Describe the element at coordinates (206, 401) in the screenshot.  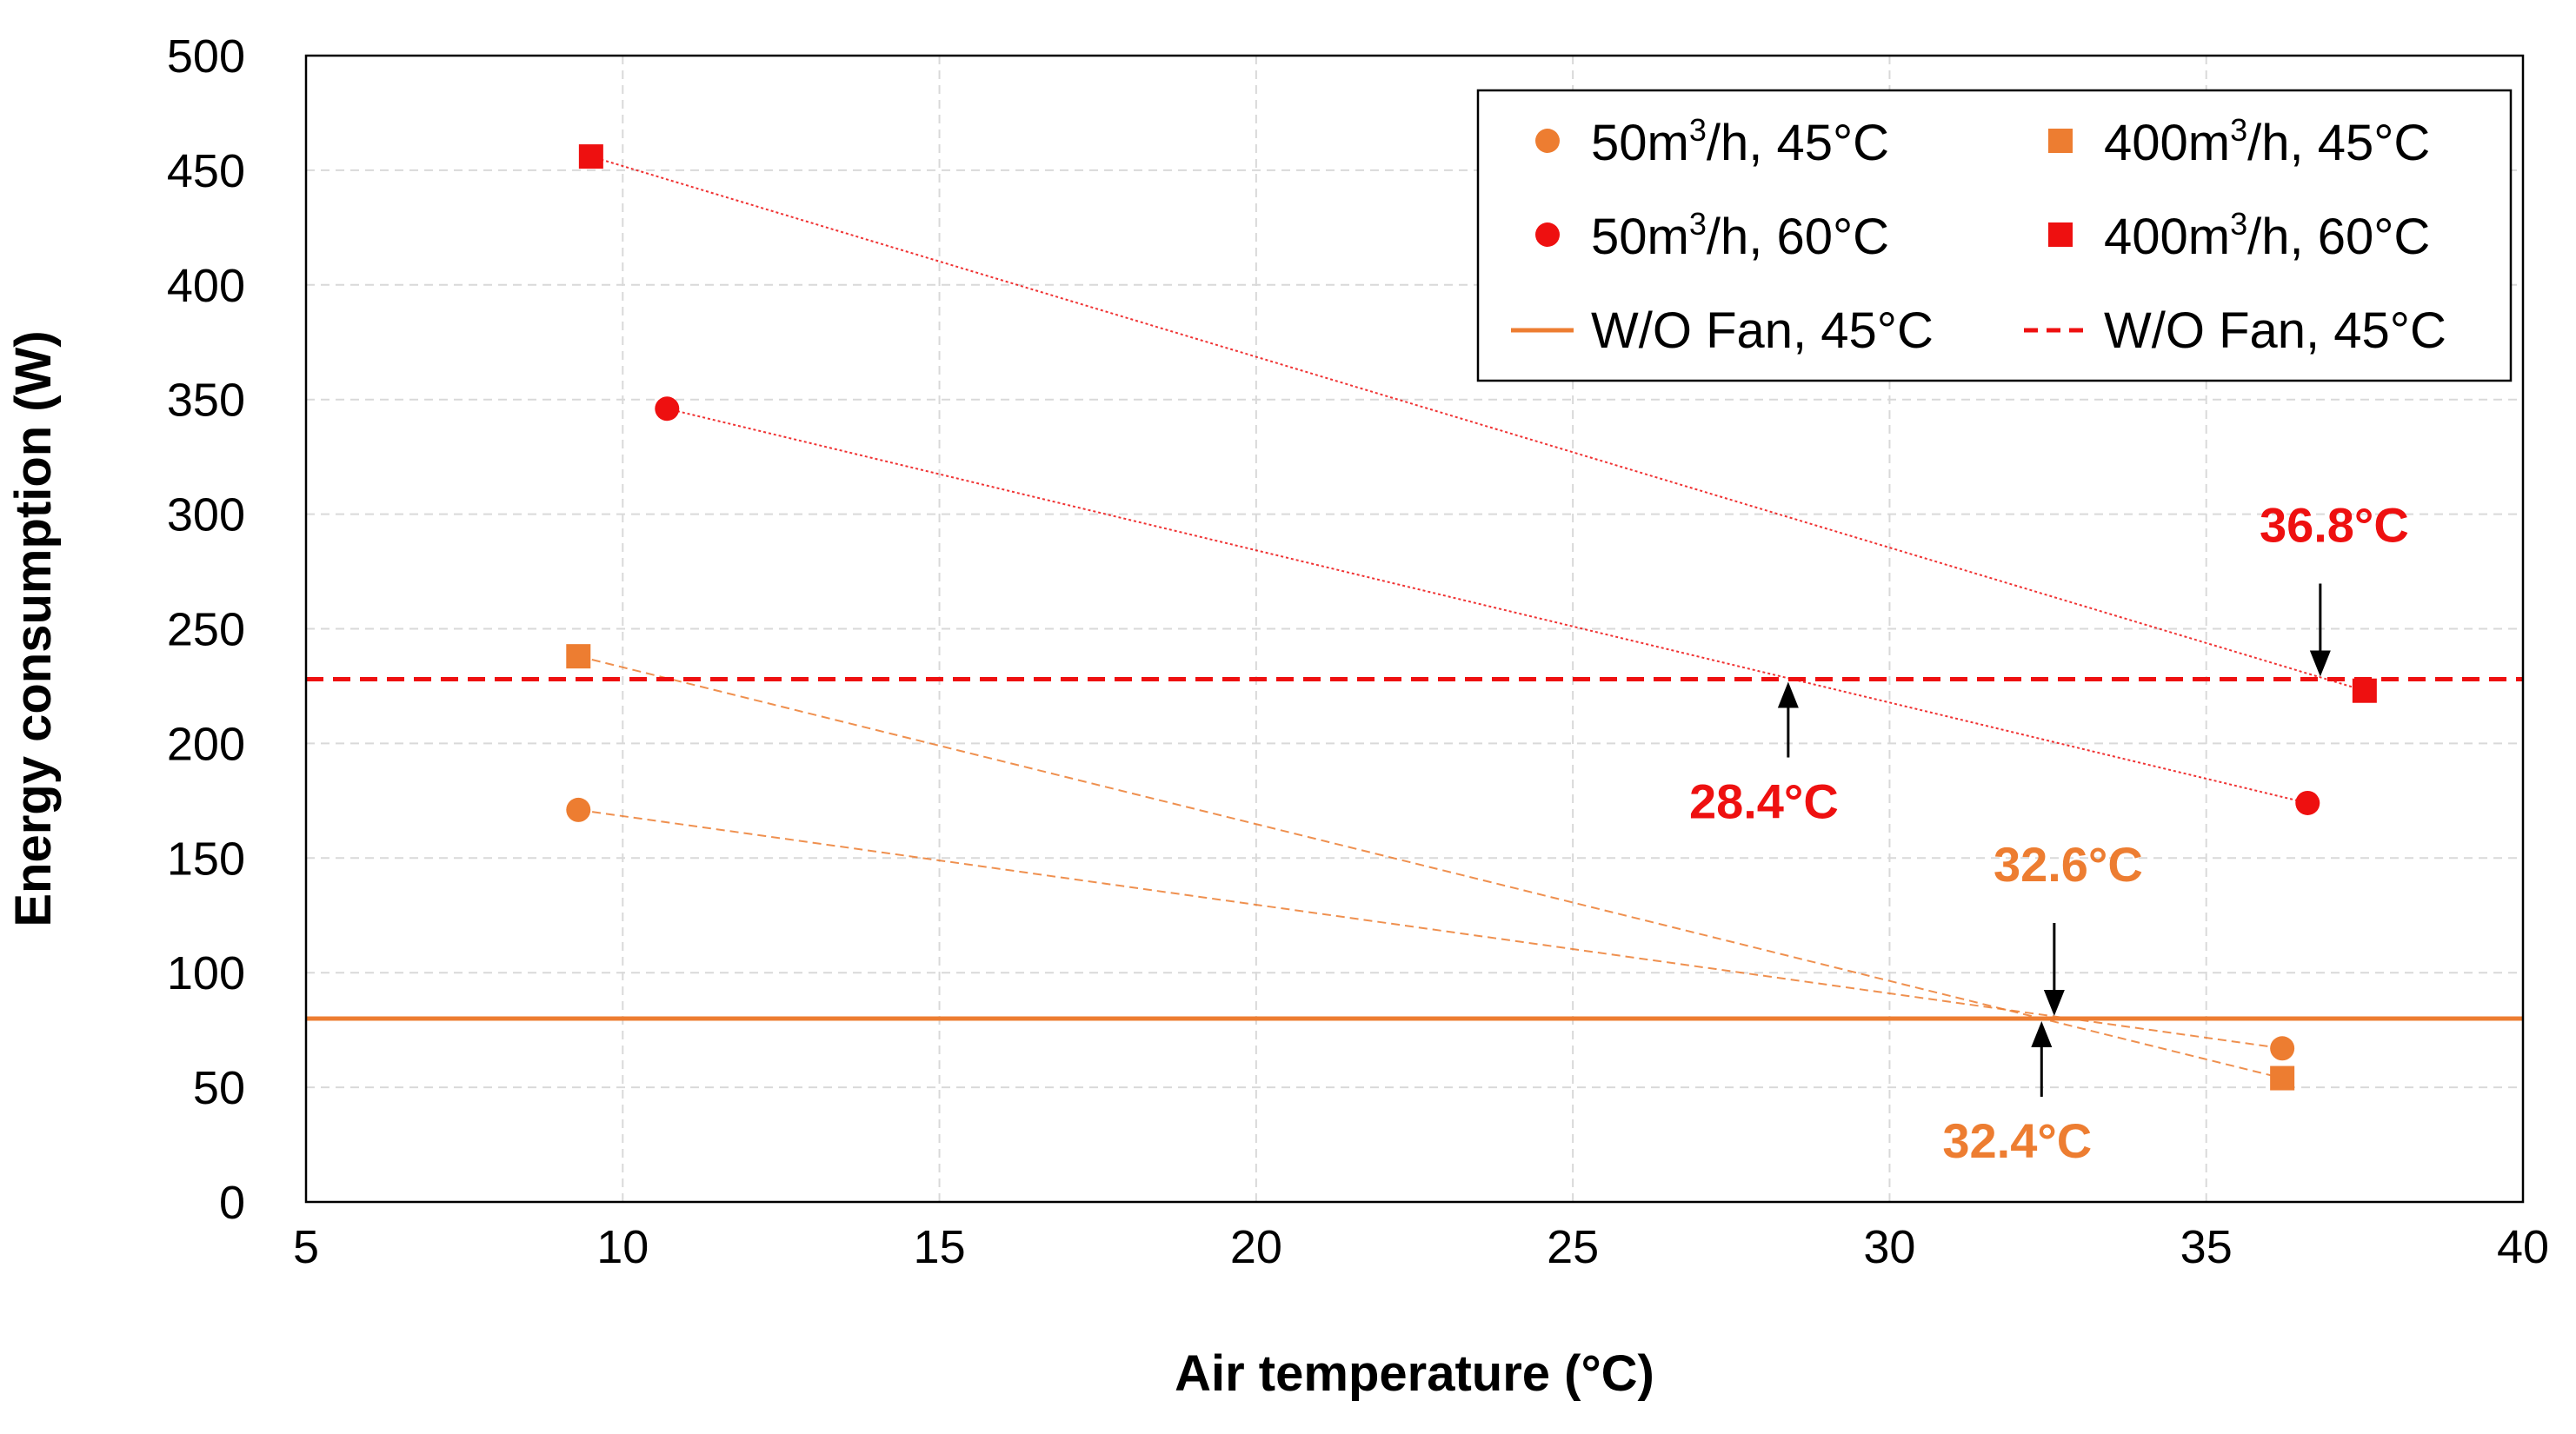
I see `y-tick-label: 350` at that location.